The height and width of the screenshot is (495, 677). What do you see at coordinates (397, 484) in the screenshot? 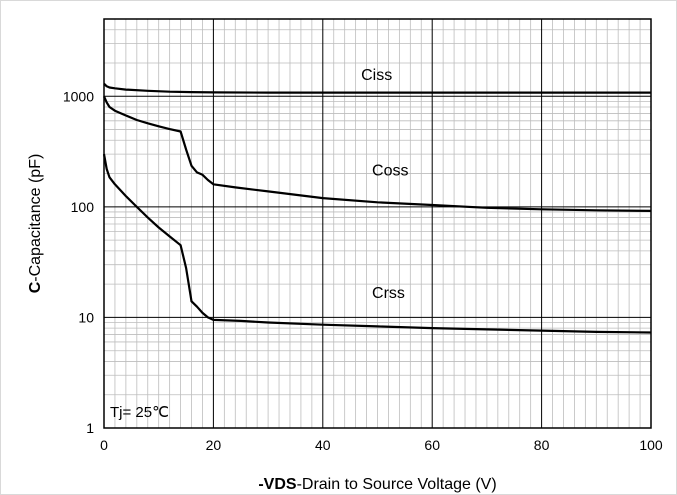
I see `x-axis-title-rest: -Drain to Source Voltage (V)` at bounding box center [397, 484].